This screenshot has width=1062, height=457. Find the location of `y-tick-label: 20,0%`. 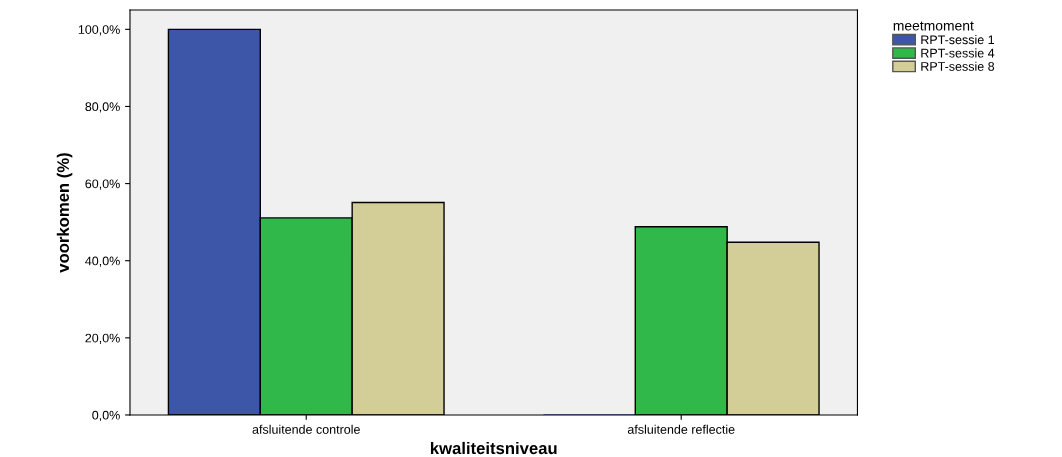

y-tick-label: 20,0% is located at coordinates (102, 338).